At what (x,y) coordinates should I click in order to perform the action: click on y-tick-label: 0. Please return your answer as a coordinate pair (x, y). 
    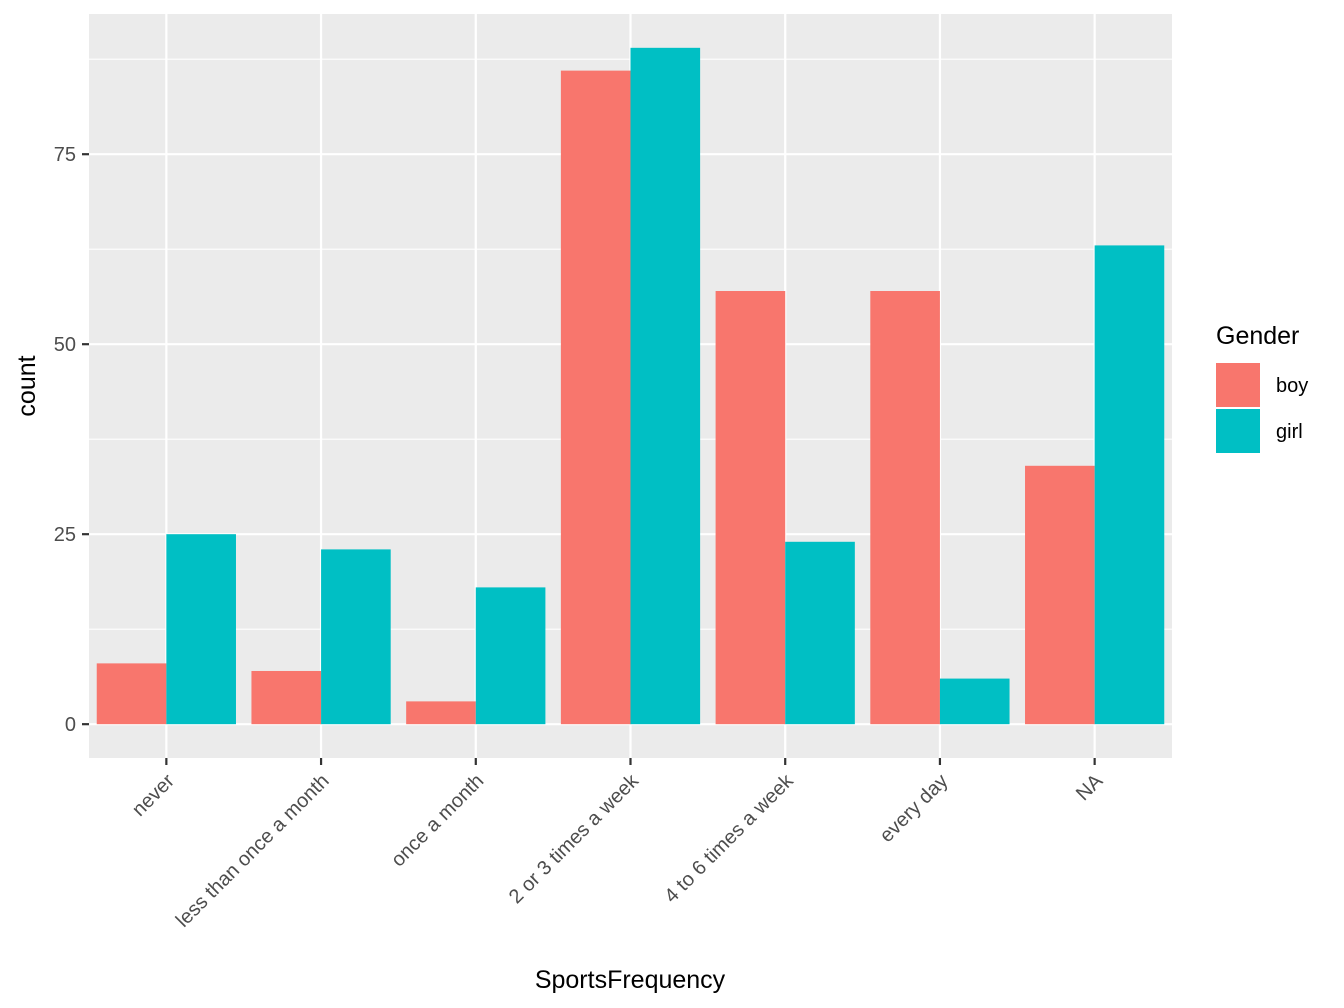
    Looking at the image, I should click on (70, 725).